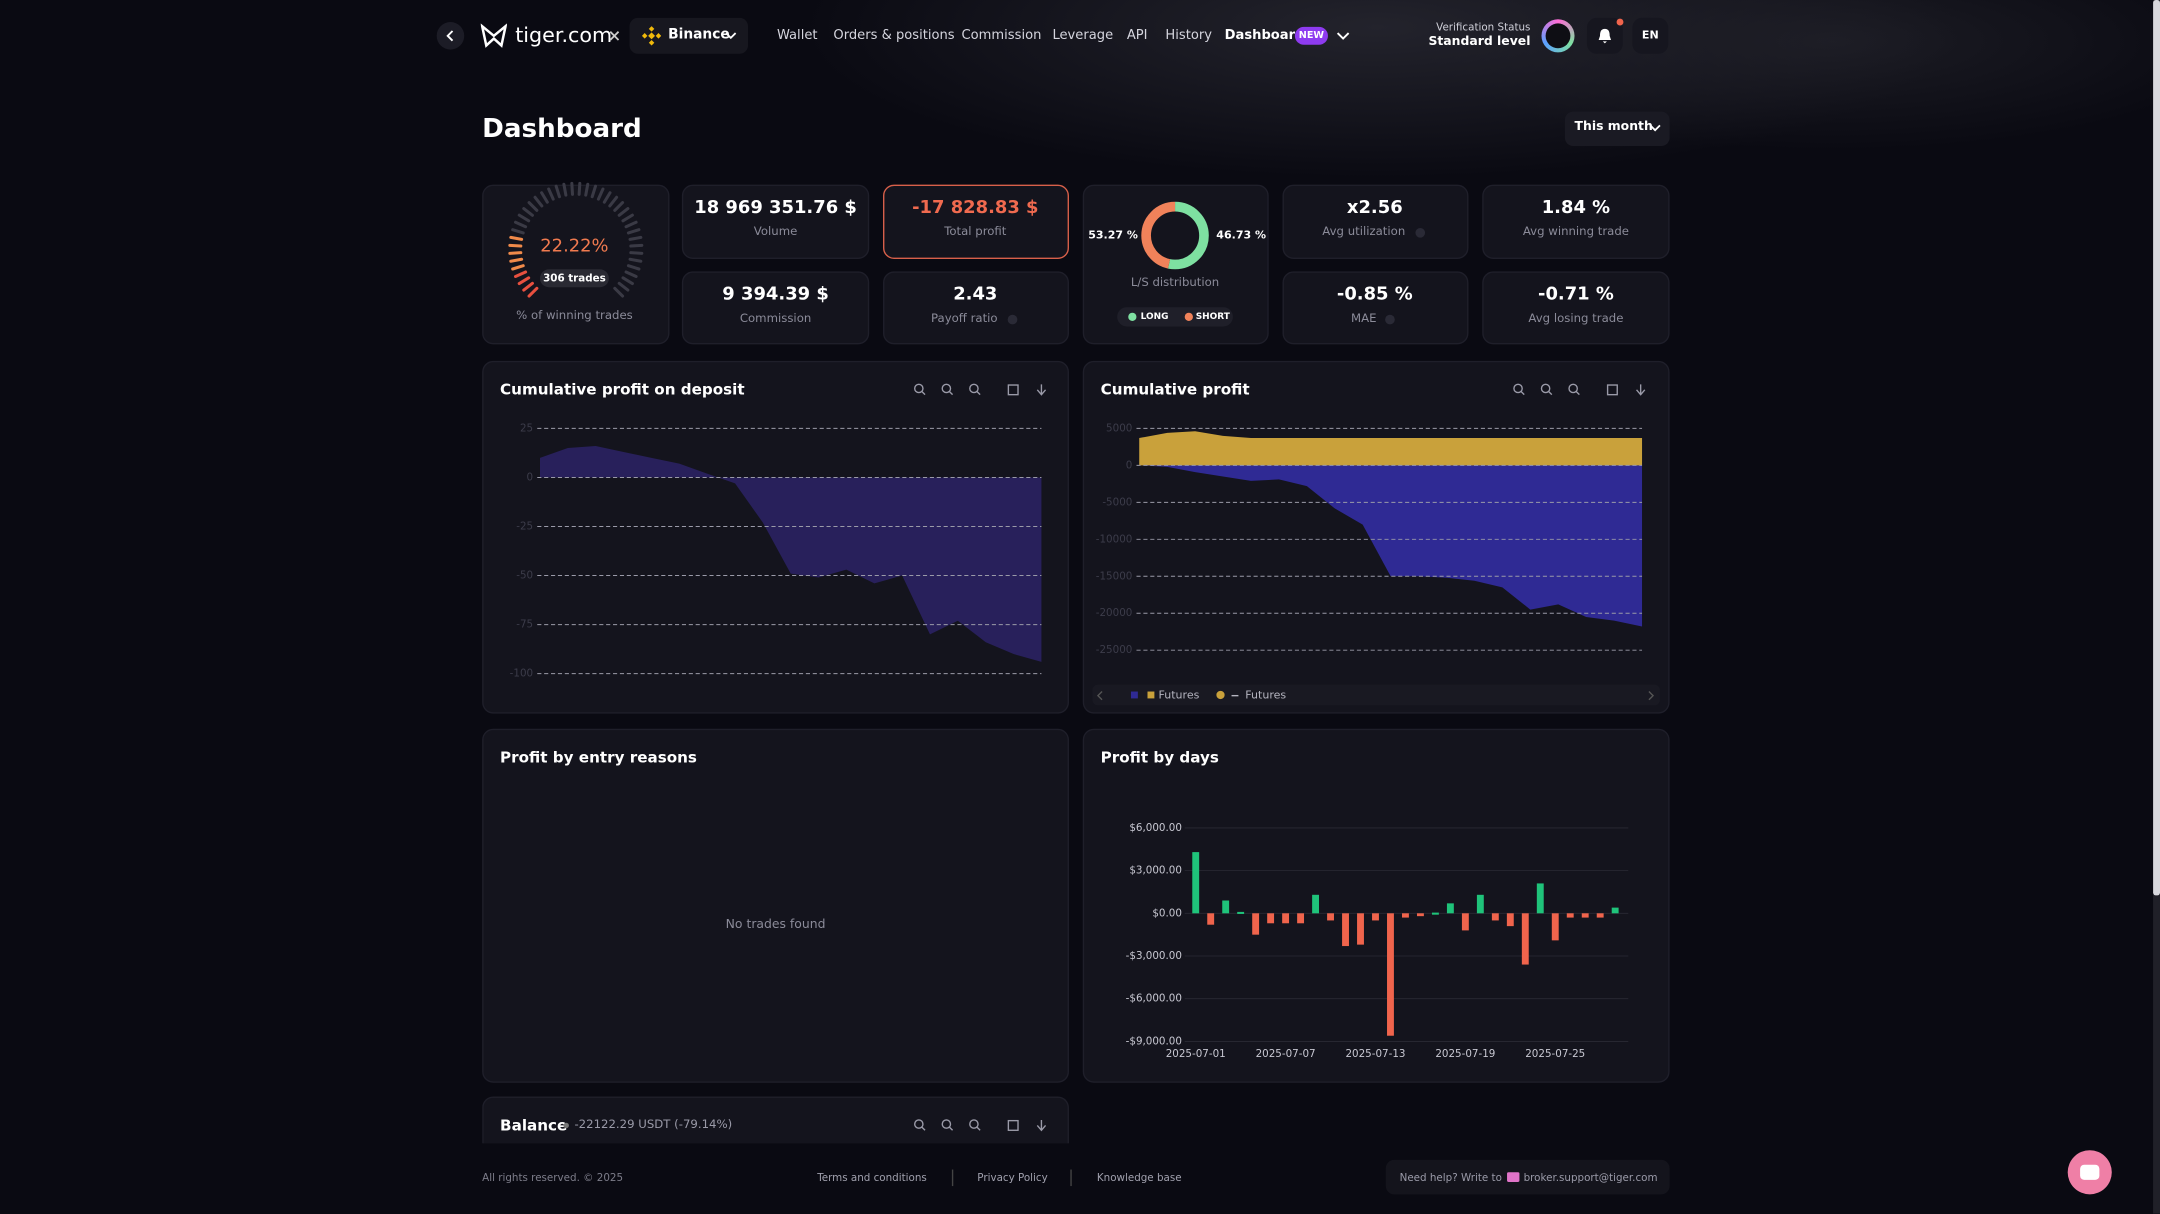  What do you see at coordinates (1083, 35) in the screenshot?
I see `nav-link: Leverage` at bounding box center [1083, 35].